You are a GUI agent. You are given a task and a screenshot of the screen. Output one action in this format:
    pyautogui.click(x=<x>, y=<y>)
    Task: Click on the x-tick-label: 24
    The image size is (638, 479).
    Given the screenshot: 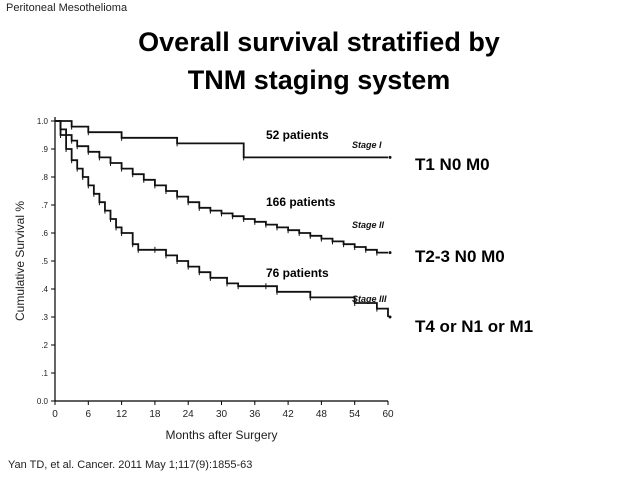 What is the action you would take?
    pyautogui.click(x=189, y=414)
    